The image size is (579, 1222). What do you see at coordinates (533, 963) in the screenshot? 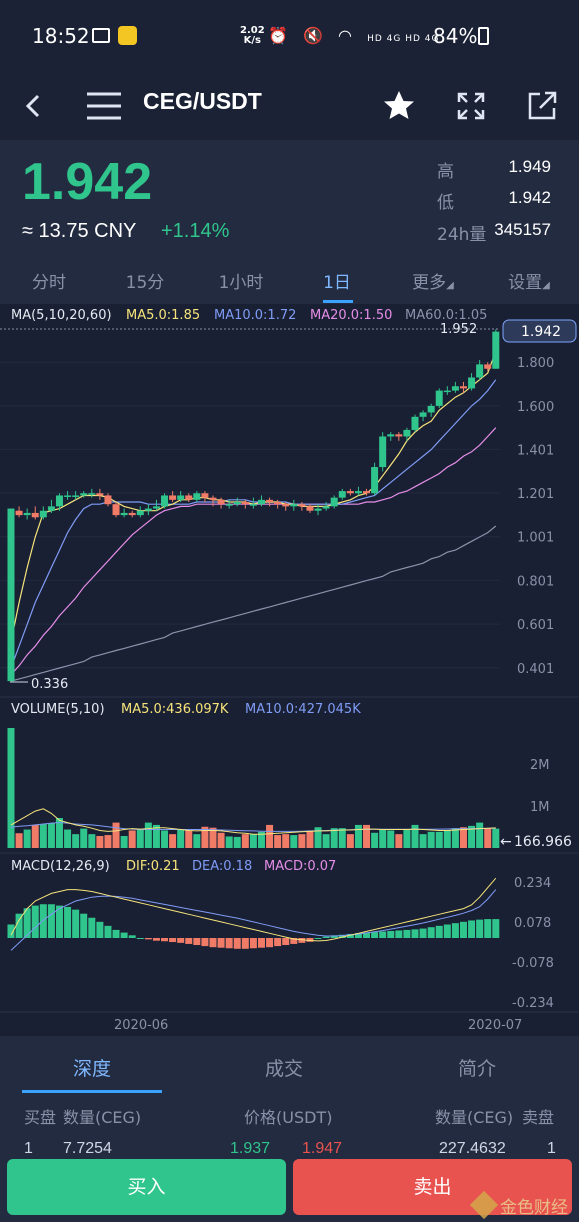
I see `macd-axis-2: -0.078` at bounding box center [533, 963].